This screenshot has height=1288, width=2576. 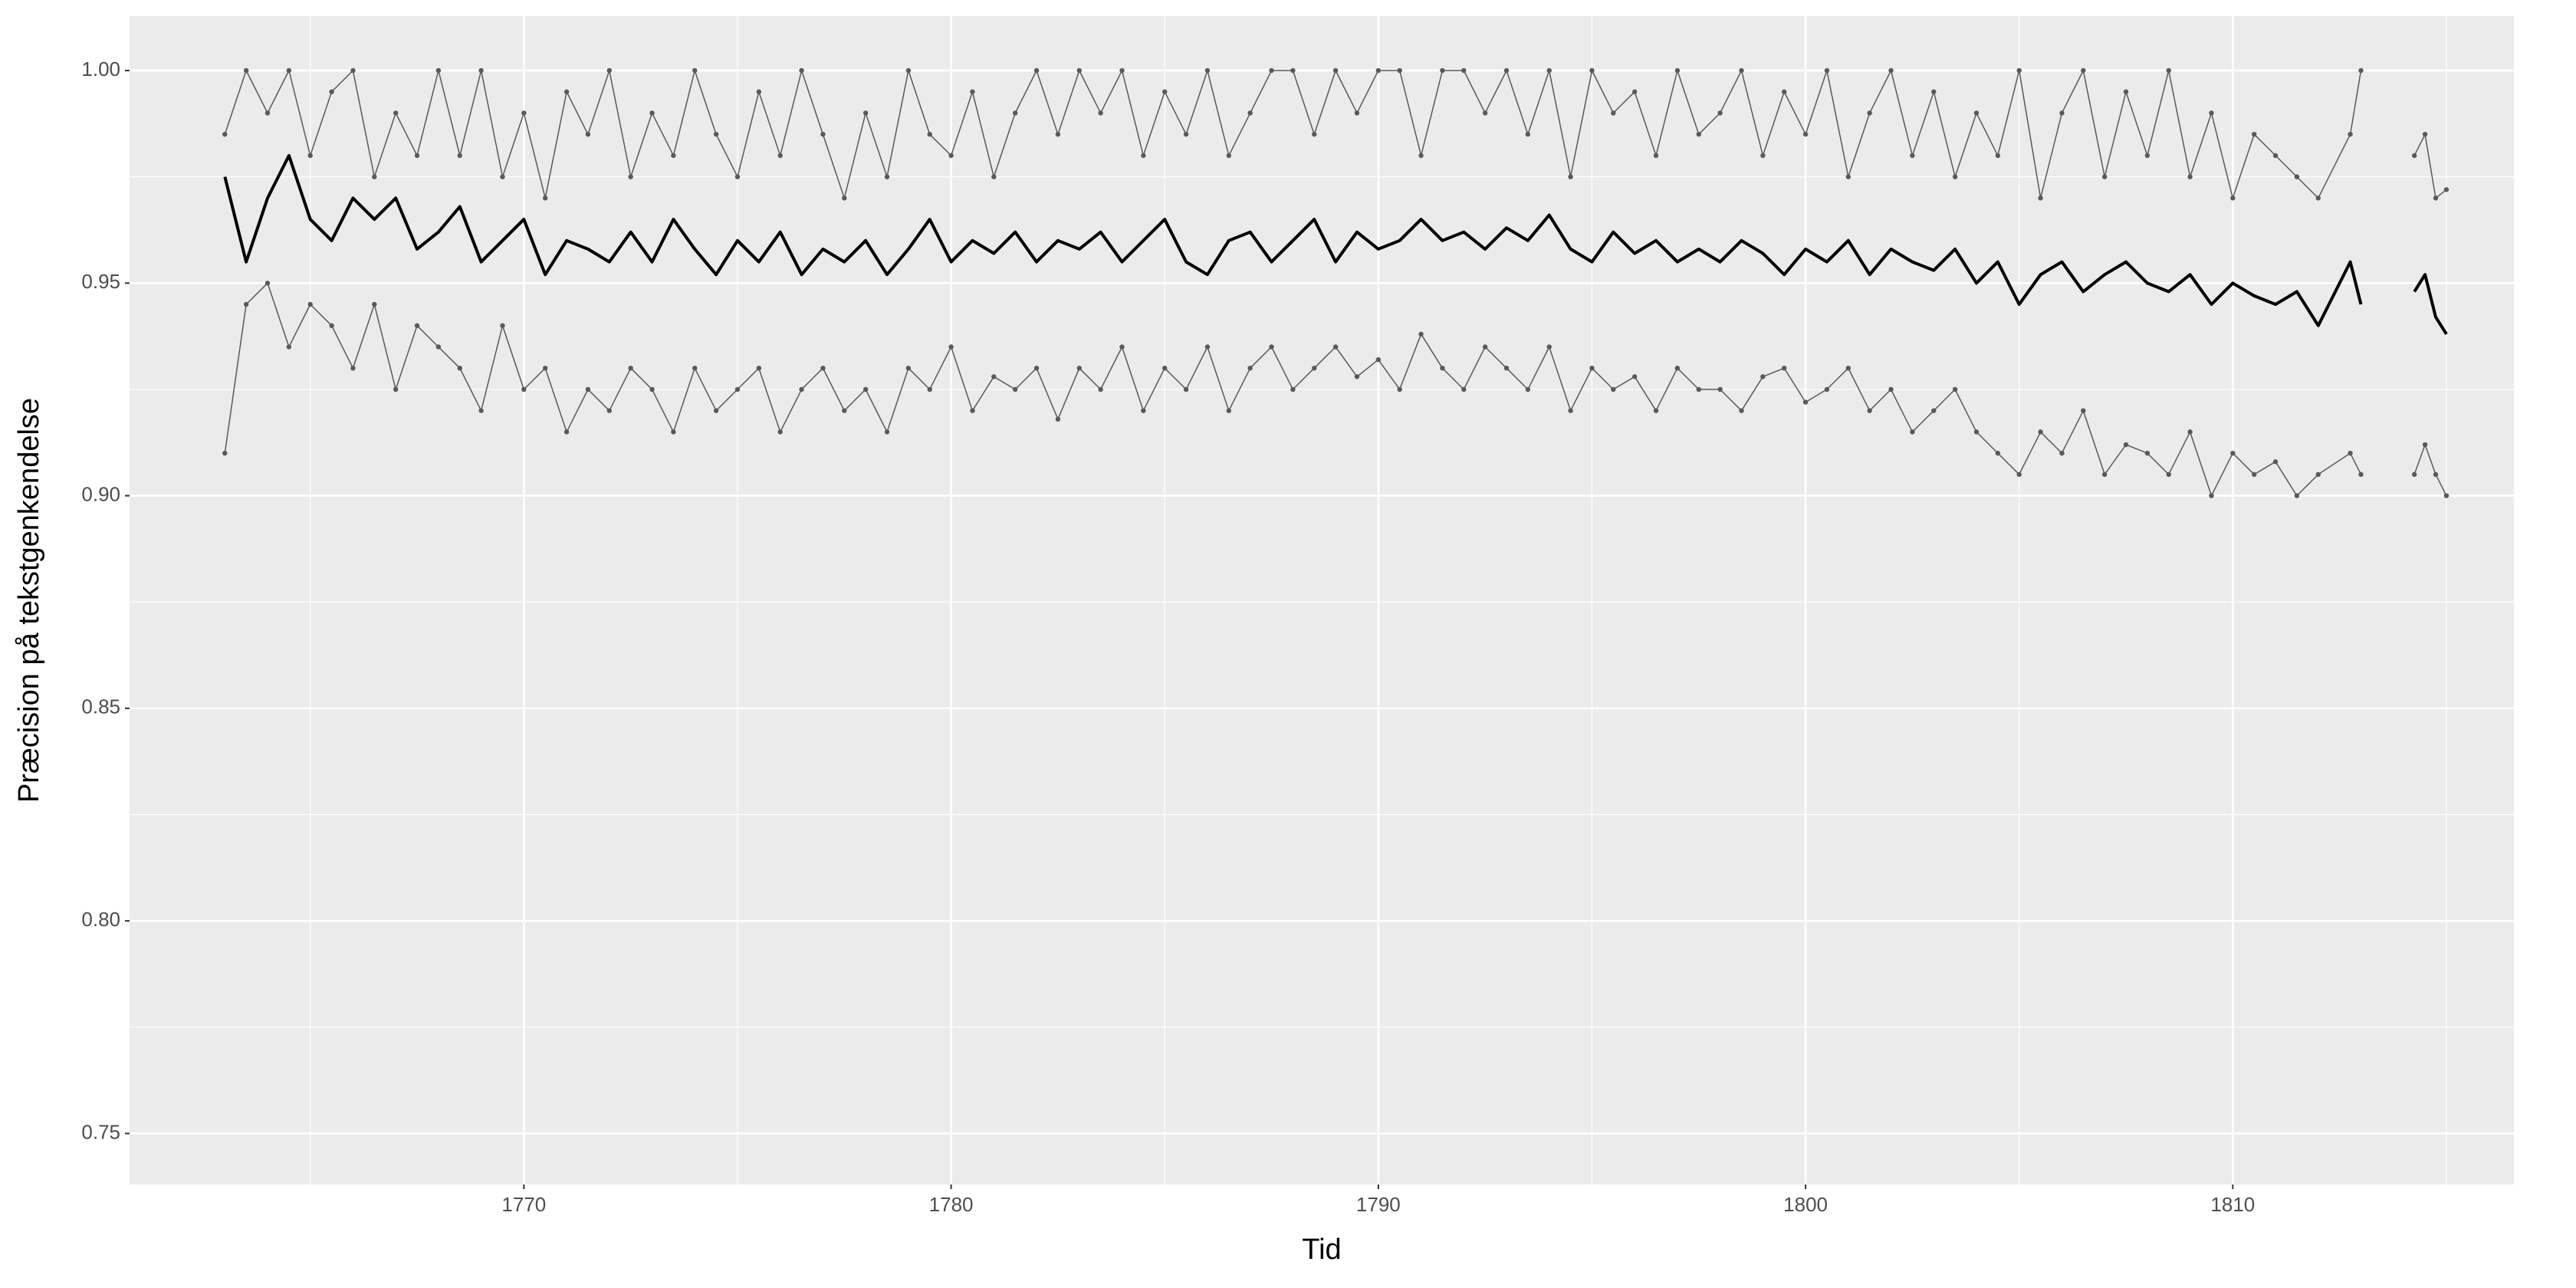 I want to click on x-tick-label: 1770, so click(x=523, y=1205).